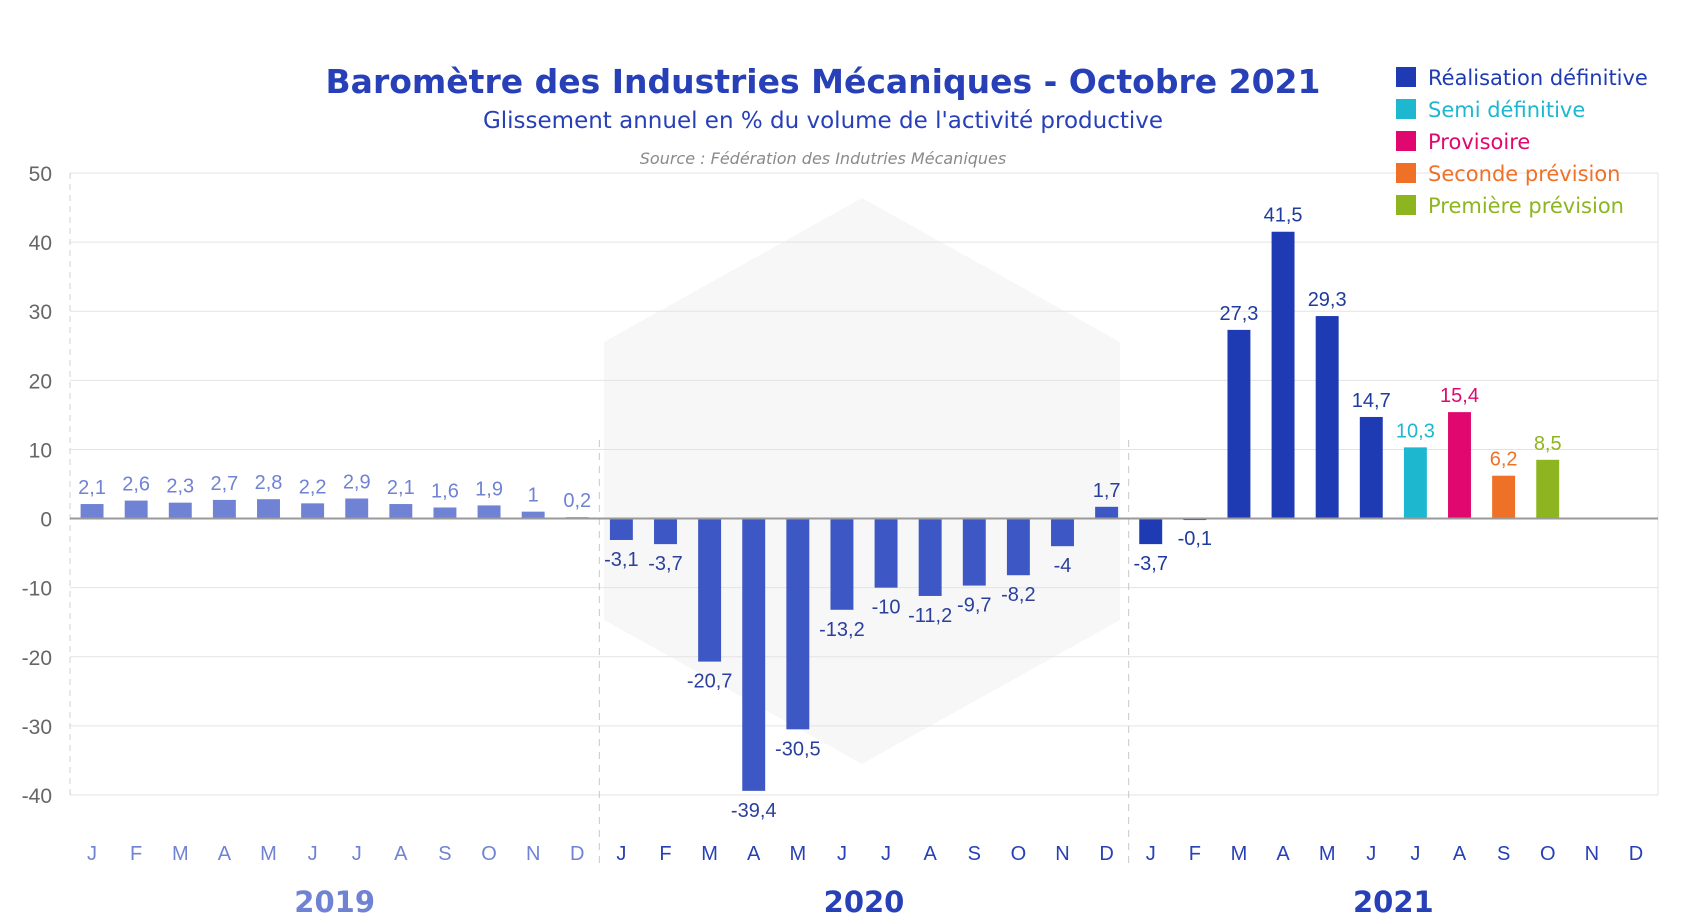 The image size is (1701, 924). What do you see at coordinates (930, 616) in the screenshot?
I see `data-label: -11,2` at bounding box center [930, 616].